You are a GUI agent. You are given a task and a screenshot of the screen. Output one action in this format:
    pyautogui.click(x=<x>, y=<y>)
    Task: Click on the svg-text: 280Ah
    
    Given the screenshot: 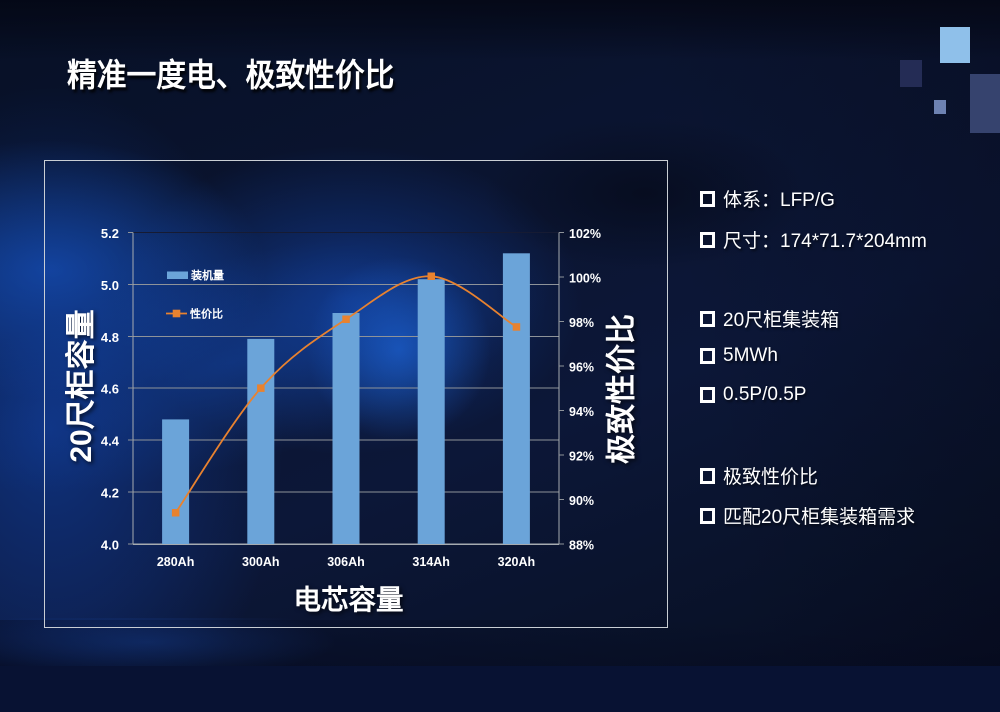 What is the action you would take?
    pyautogui.click(x=176, y=562)
    